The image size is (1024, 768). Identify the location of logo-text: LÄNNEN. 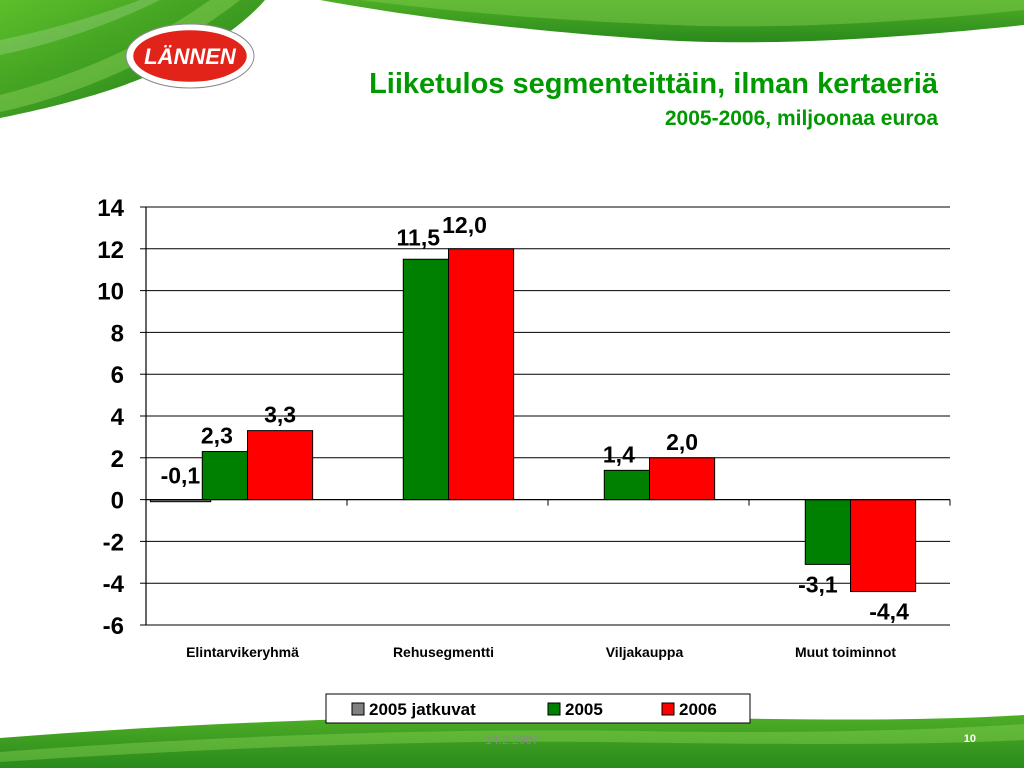
(190, 56).